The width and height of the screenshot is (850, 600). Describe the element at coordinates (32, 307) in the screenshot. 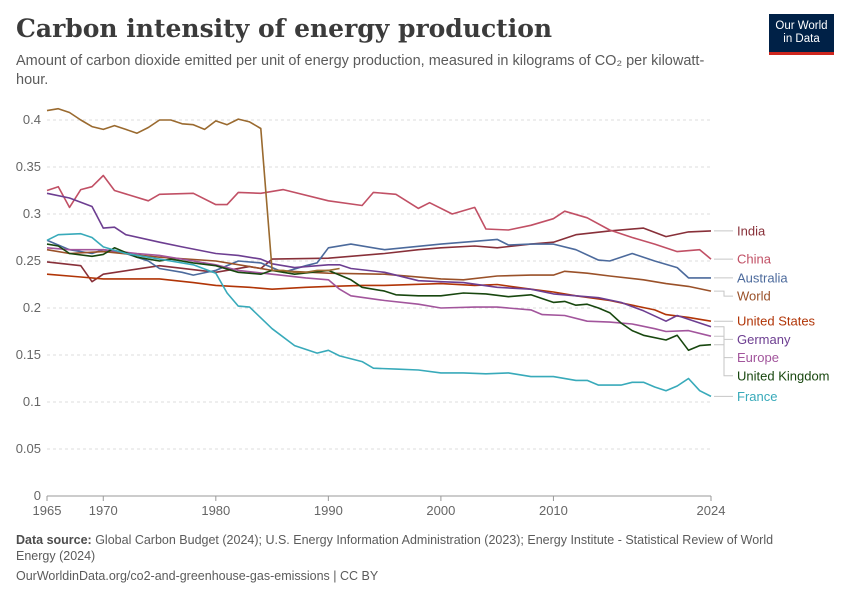

I see `y-tick-label: 0.2` at that location.